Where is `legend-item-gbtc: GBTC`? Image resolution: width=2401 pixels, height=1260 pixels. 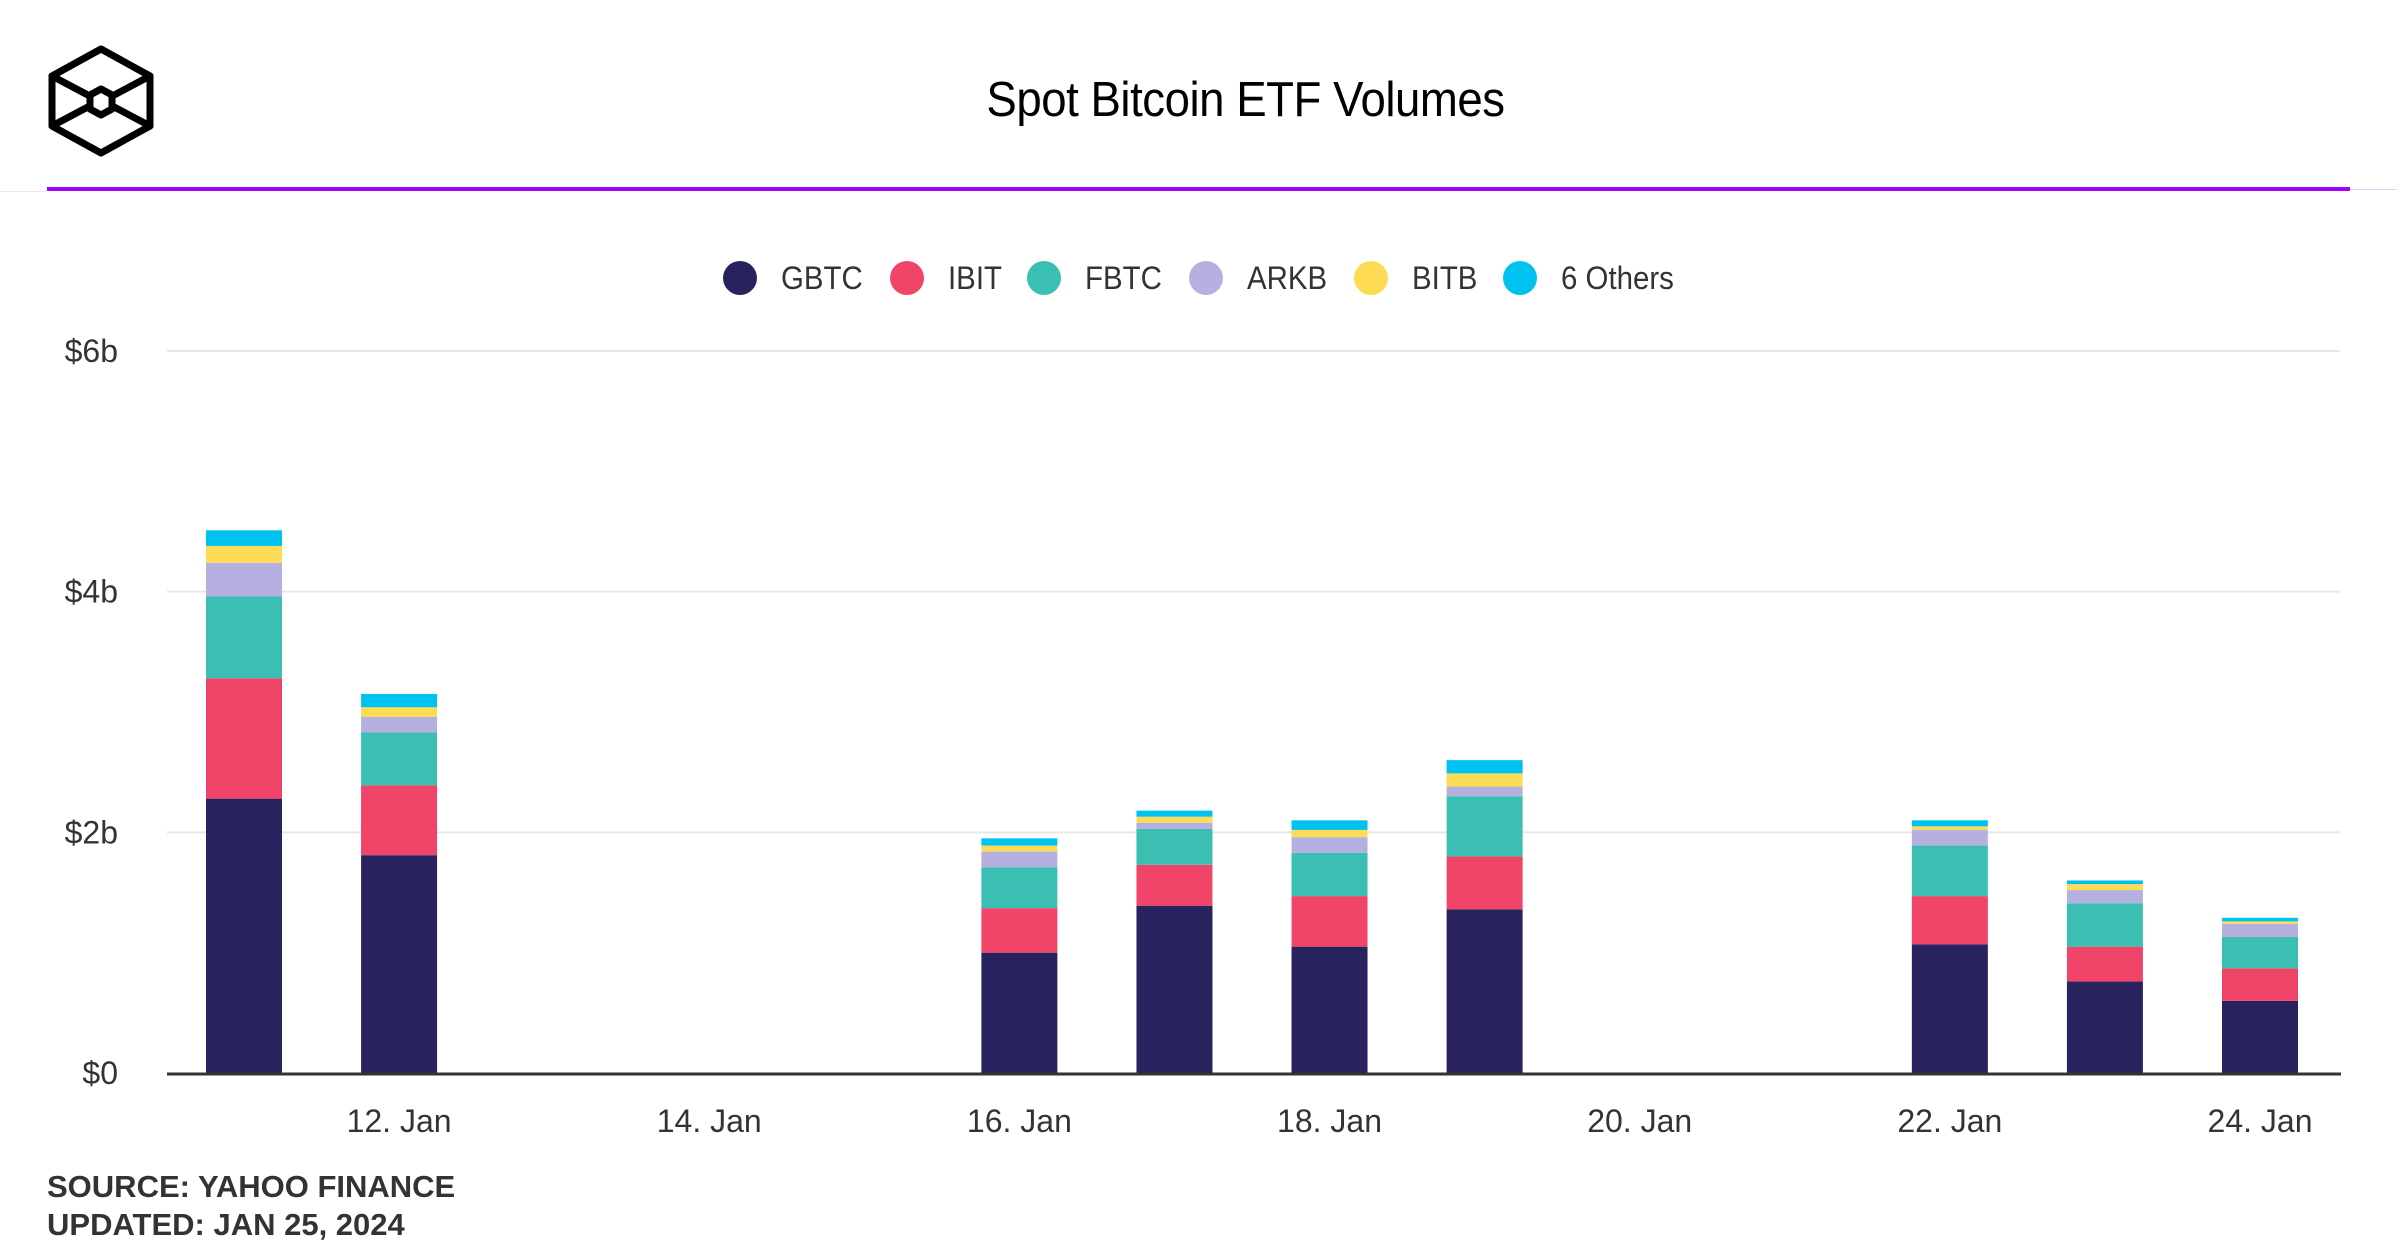 legend-item-gbtc: GBTC is located at coordinates (793, 278).